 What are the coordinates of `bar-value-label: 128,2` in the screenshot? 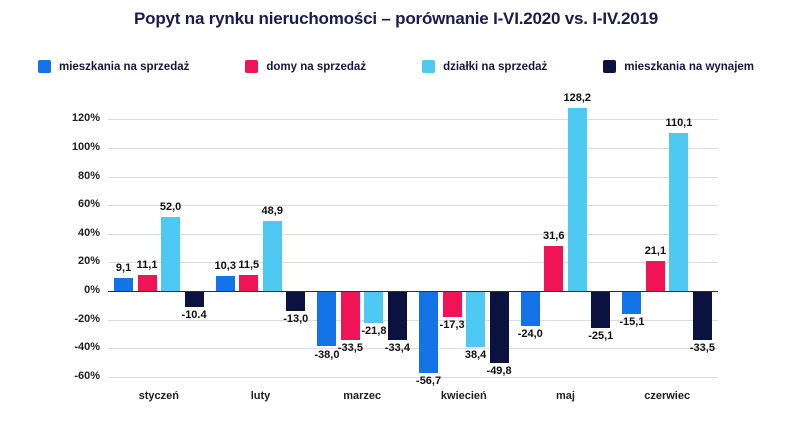 It's located at (577, 97).